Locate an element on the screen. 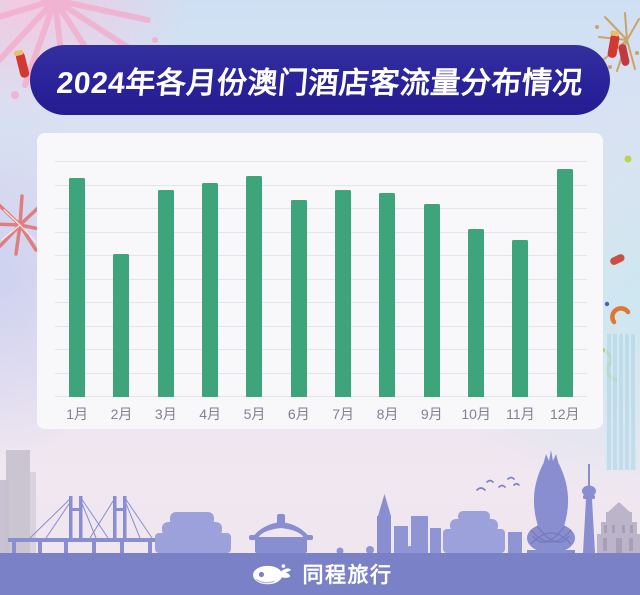 The width and height of the screenshot is (640, 595). bar-4月 is located at coordinates (210, 290).